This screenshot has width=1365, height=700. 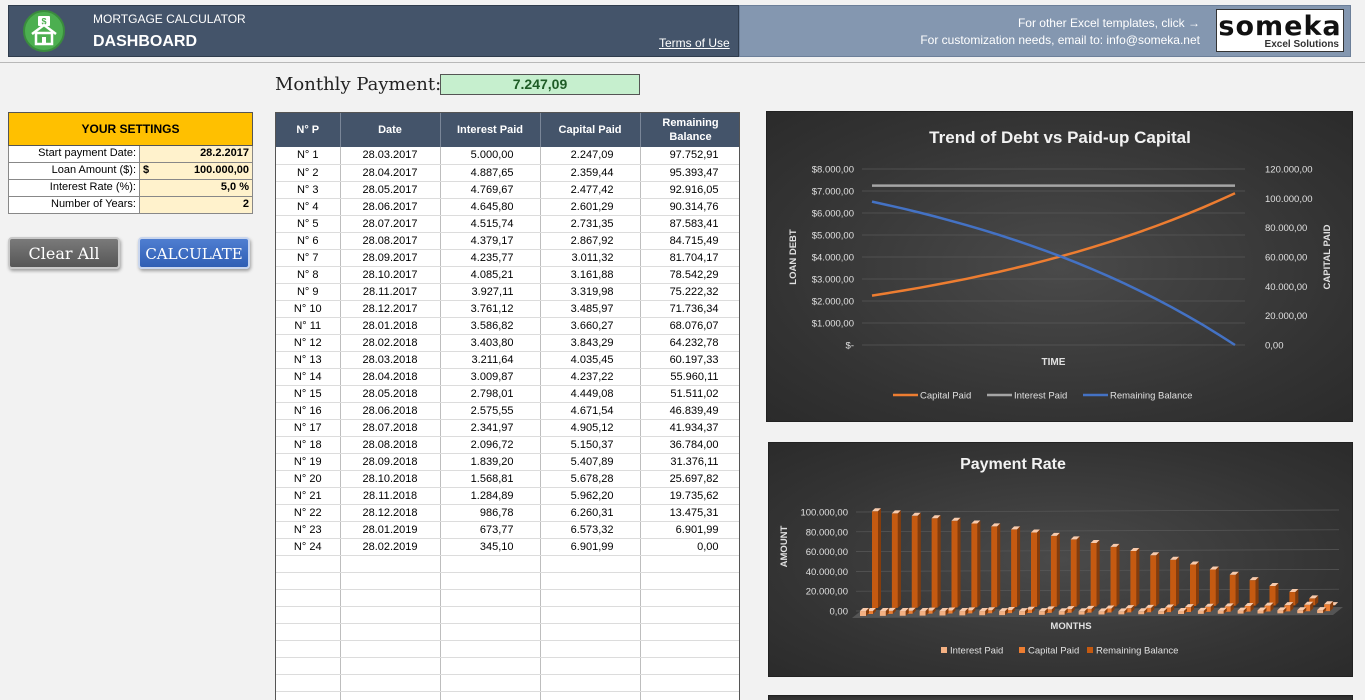 What do you see at coordinates (308, 275) in the screenshot?
I see `cell-period: N° 8` at bounding box center [308, 275].